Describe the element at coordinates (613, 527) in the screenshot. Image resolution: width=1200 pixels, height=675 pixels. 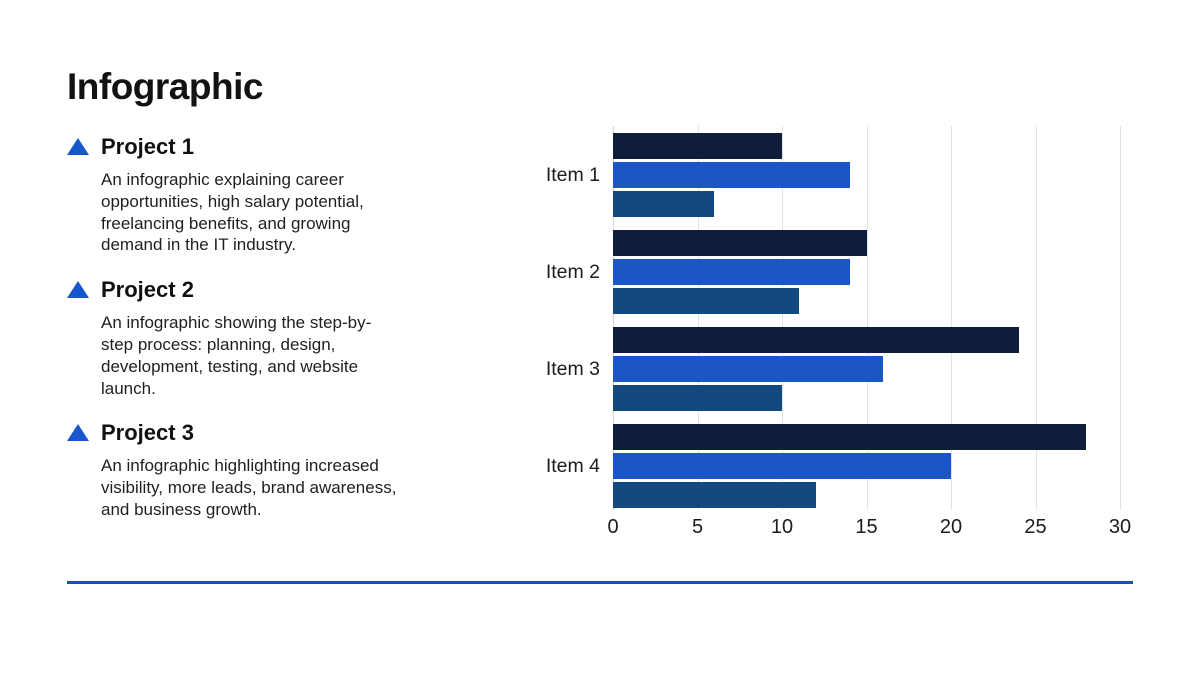
I see `x-tick-label: 0` at that location.